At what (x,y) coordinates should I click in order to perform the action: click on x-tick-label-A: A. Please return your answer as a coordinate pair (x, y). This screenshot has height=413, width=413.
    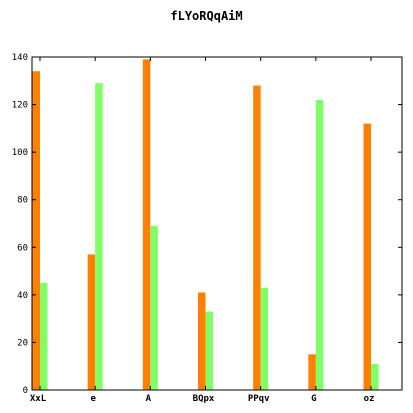
    Looking at the image, I should click on (149, 399).